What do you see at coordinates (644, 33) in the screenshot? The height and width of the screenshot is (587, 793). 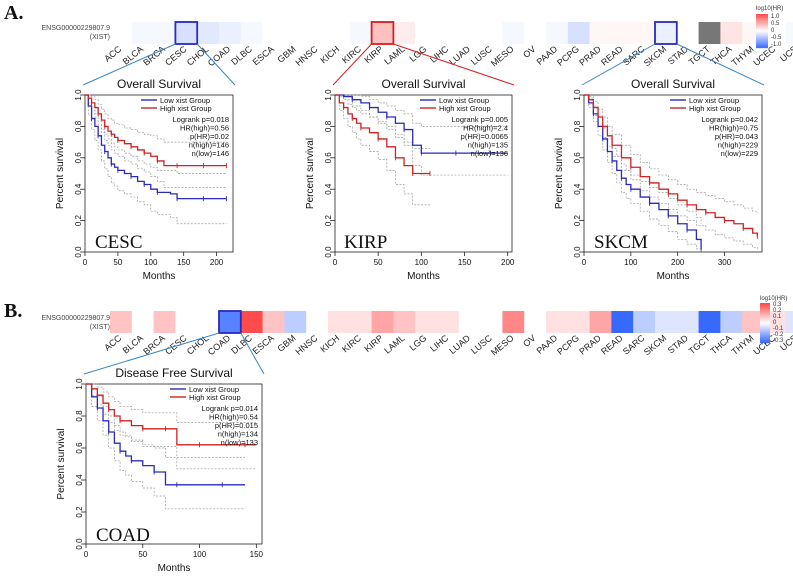 I see `A-heatmap-cell-sarc` at bounding box center [644, 33].